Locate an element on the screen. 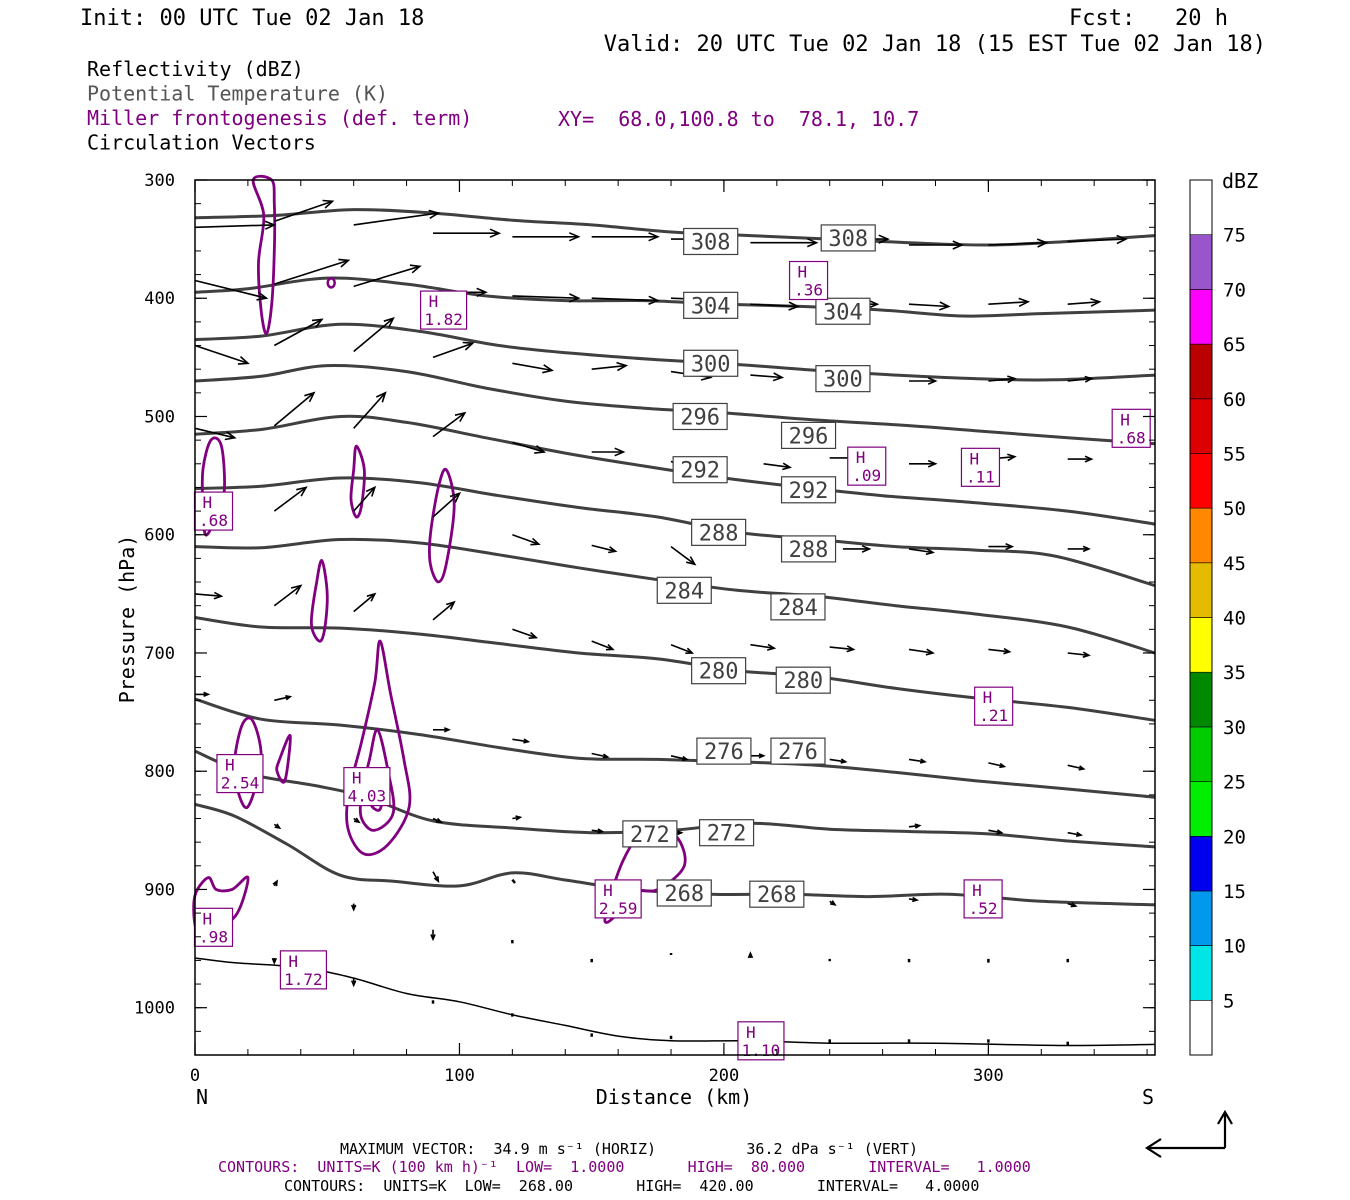 The height and width of the screenshot is (1200, 1350). frontogenesis-maximum: H1.82 is located at coordinates (443, 310).